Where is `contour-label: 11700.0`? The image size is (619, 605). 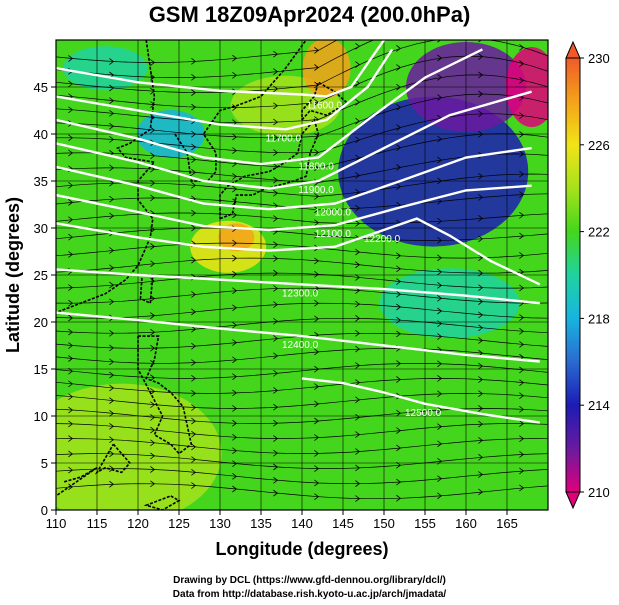 contour-label: 11700.0 is located at coordinates (284, 138).